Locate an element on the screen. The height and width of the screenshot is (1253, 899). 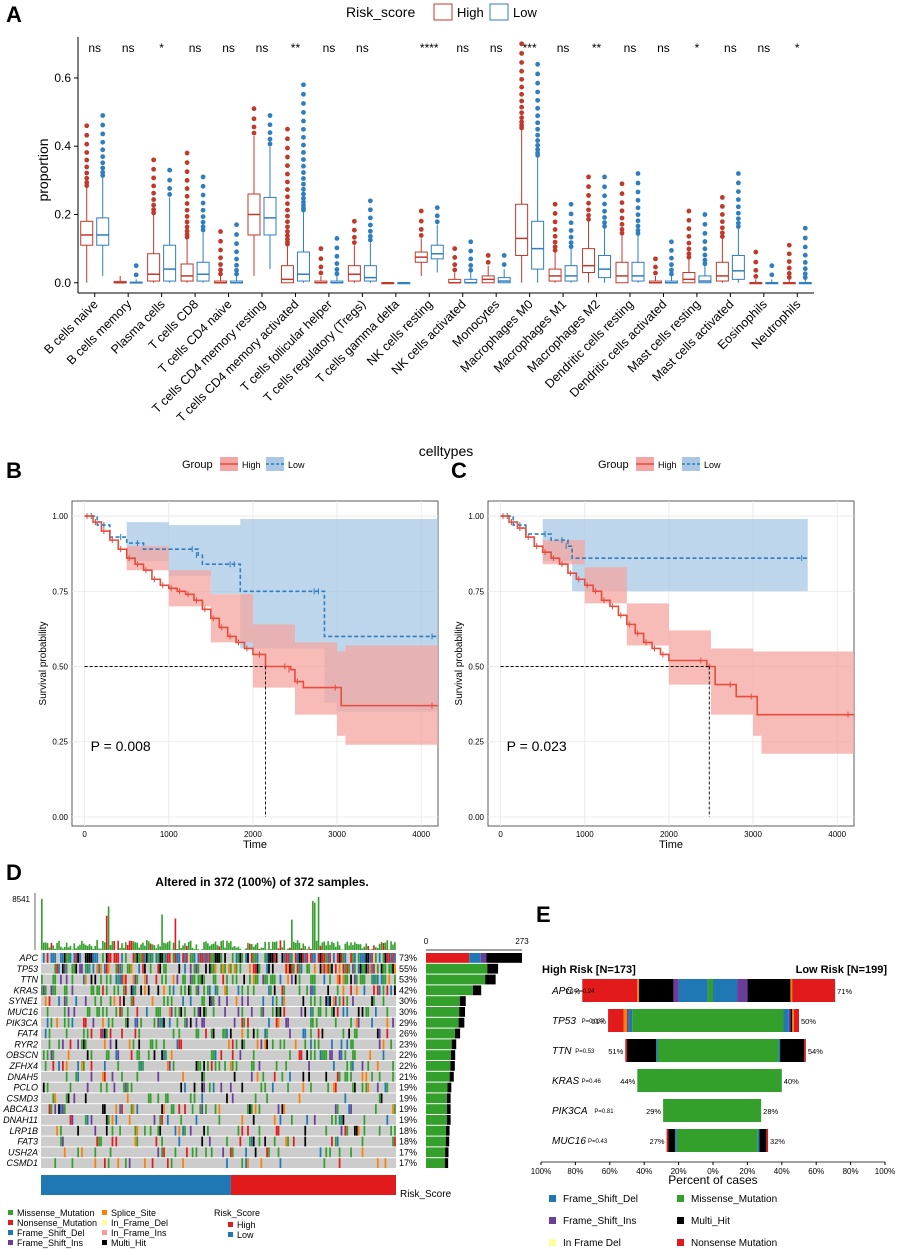
percent-tick-label: 80% is located at coordinates (575, 1171).